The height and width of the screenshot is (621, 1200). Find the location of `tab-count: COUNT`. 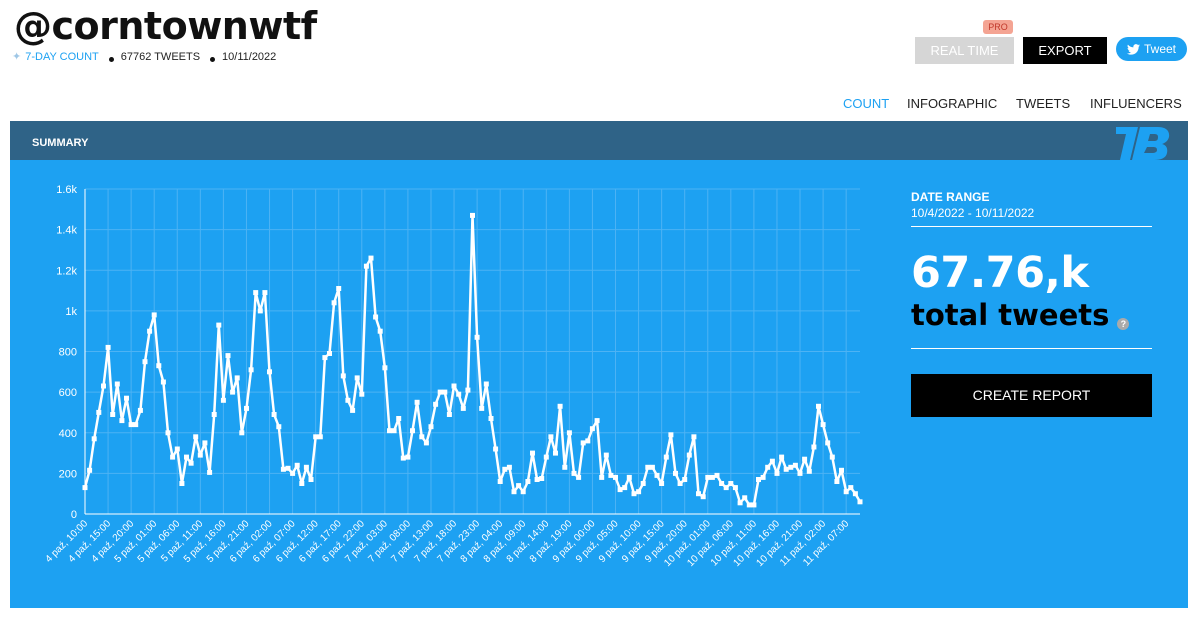

tab-count: COUNT is located at coordinates (866, 103).